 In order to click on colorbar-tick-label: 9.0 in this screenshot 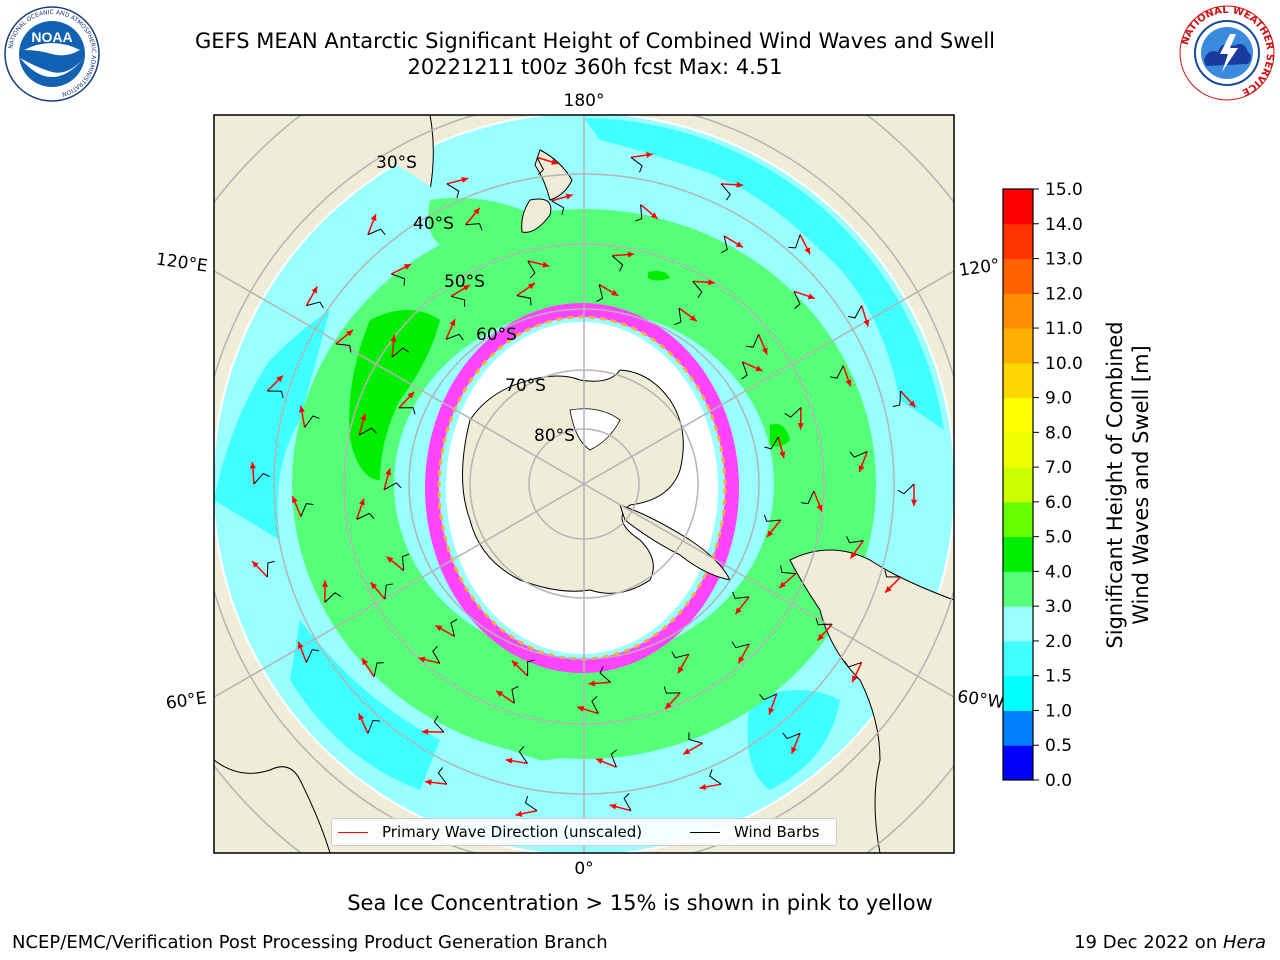, I will do `click(1058, 399)`.